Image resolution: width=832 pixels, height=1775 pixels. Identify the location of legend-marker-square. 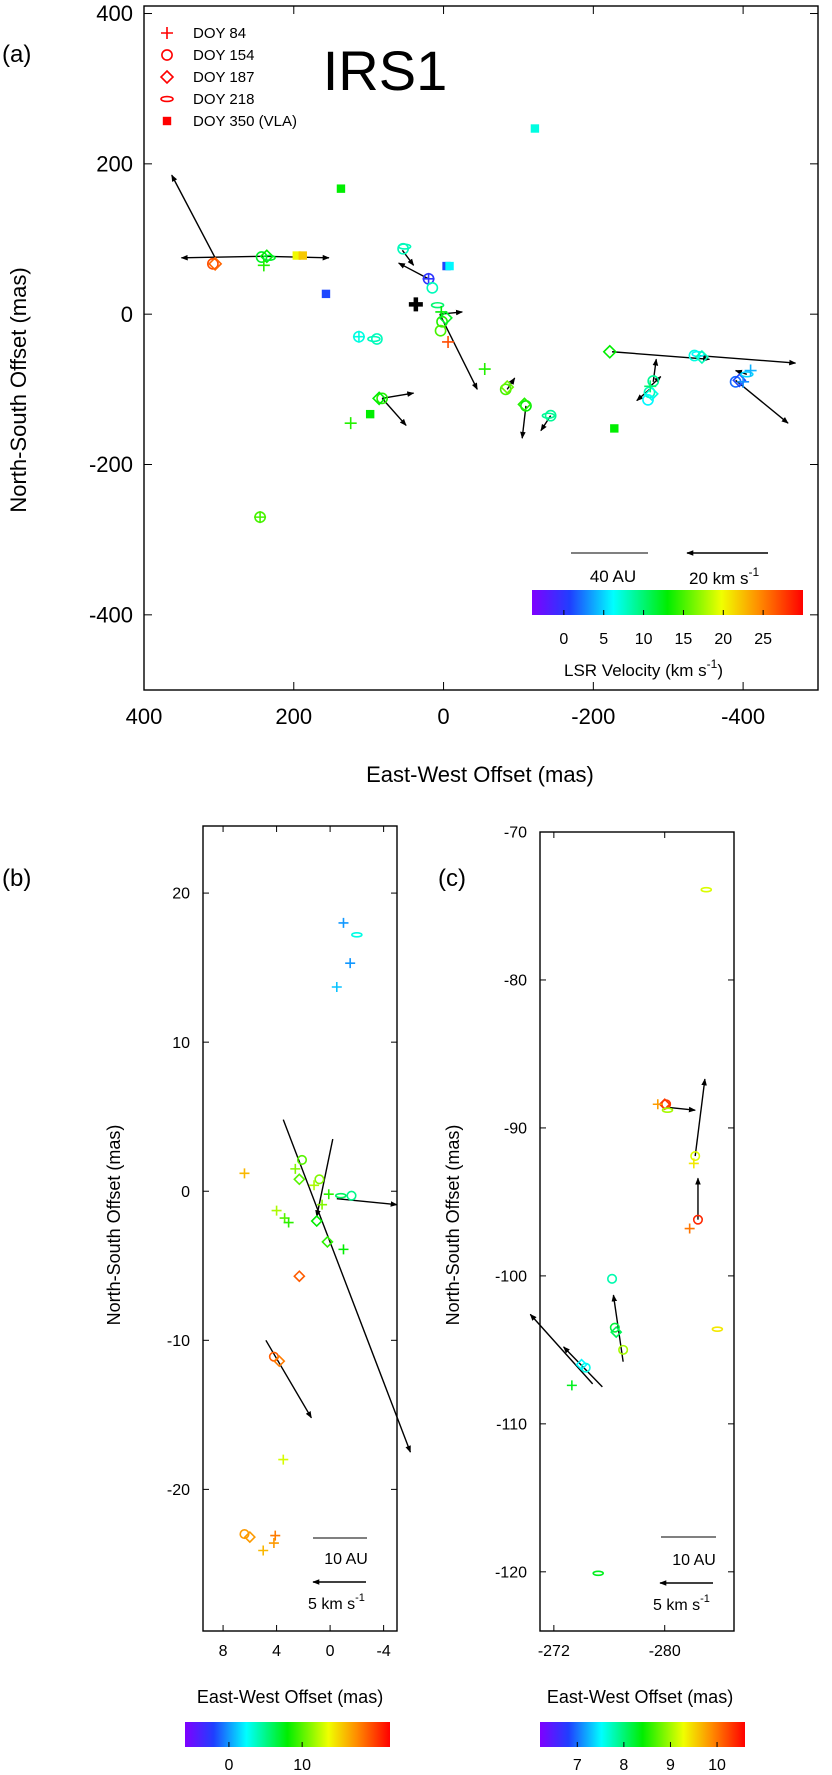
(167, 121).